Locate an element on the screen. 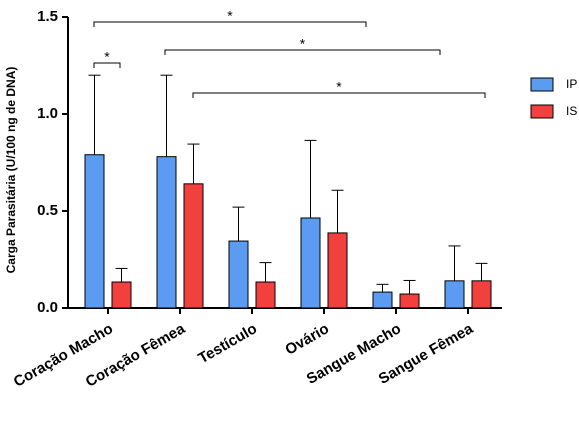  y-tick-label: 1.0 is located at coordinates (47, 113).